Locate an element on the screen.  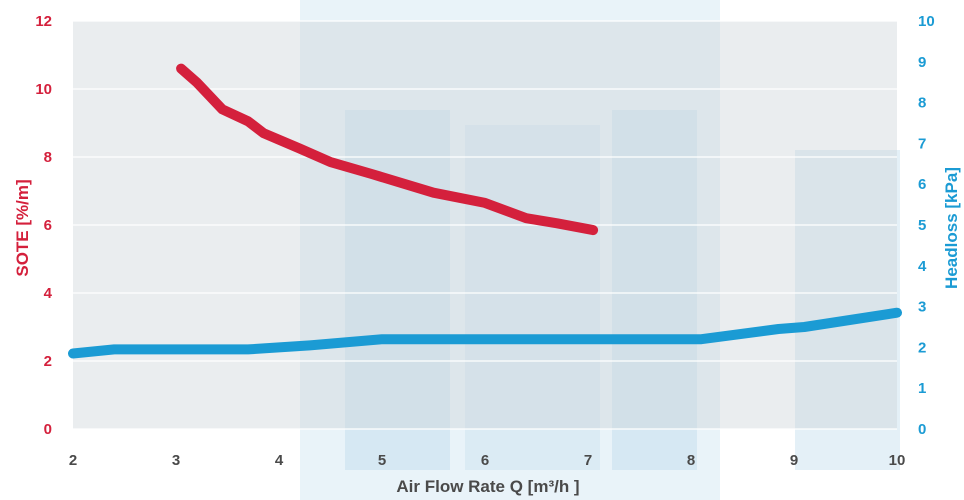
x-tick-label: 3 is located at coordinates (176, 460).